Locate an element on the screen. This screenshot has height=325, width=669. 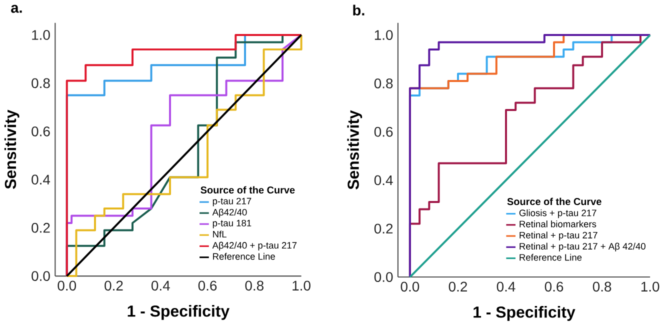
legend-label: Retinal + p-tau 217 is located at coordinates (559, 235).